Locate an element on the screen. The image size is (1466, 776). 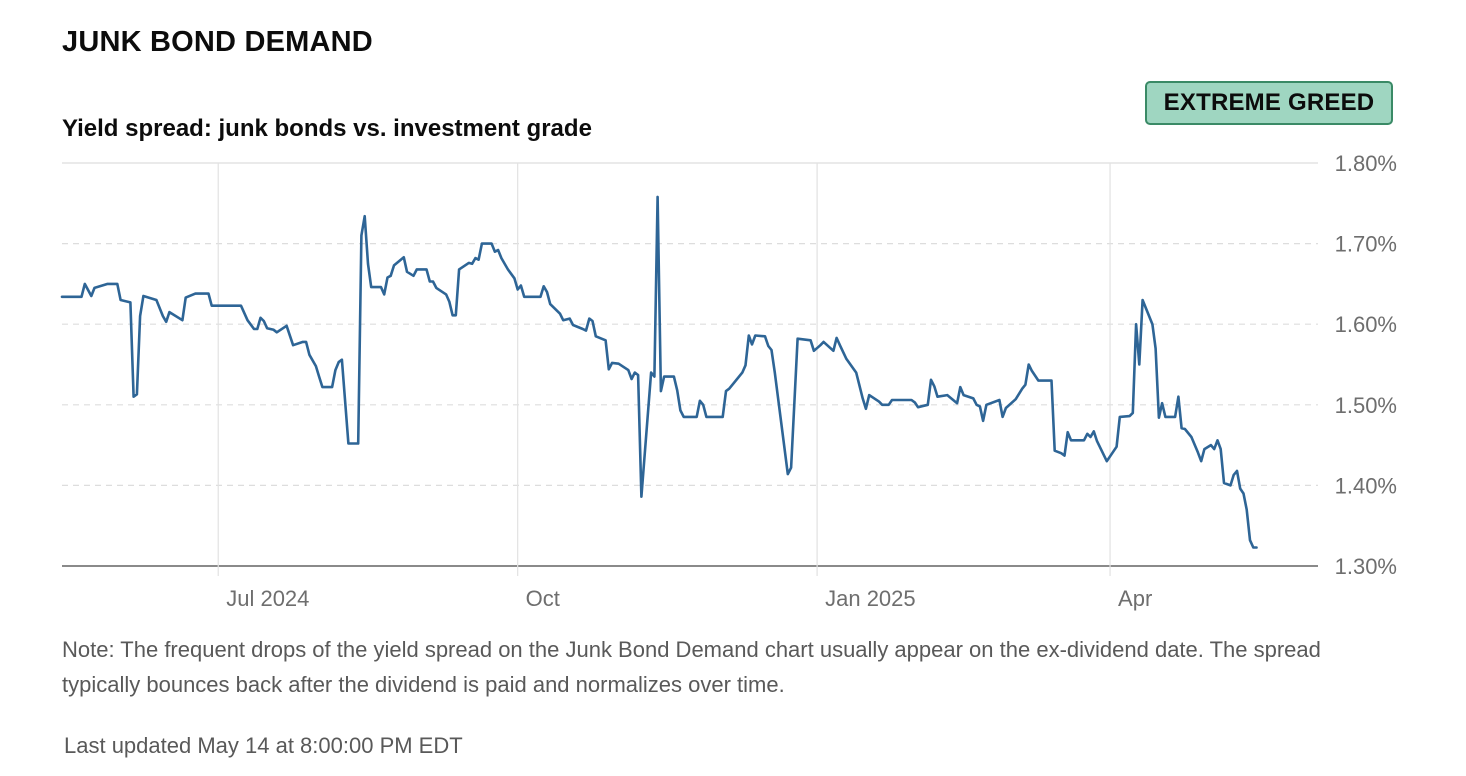
x-tick-label: Oct is located at coordinates (543, 598).